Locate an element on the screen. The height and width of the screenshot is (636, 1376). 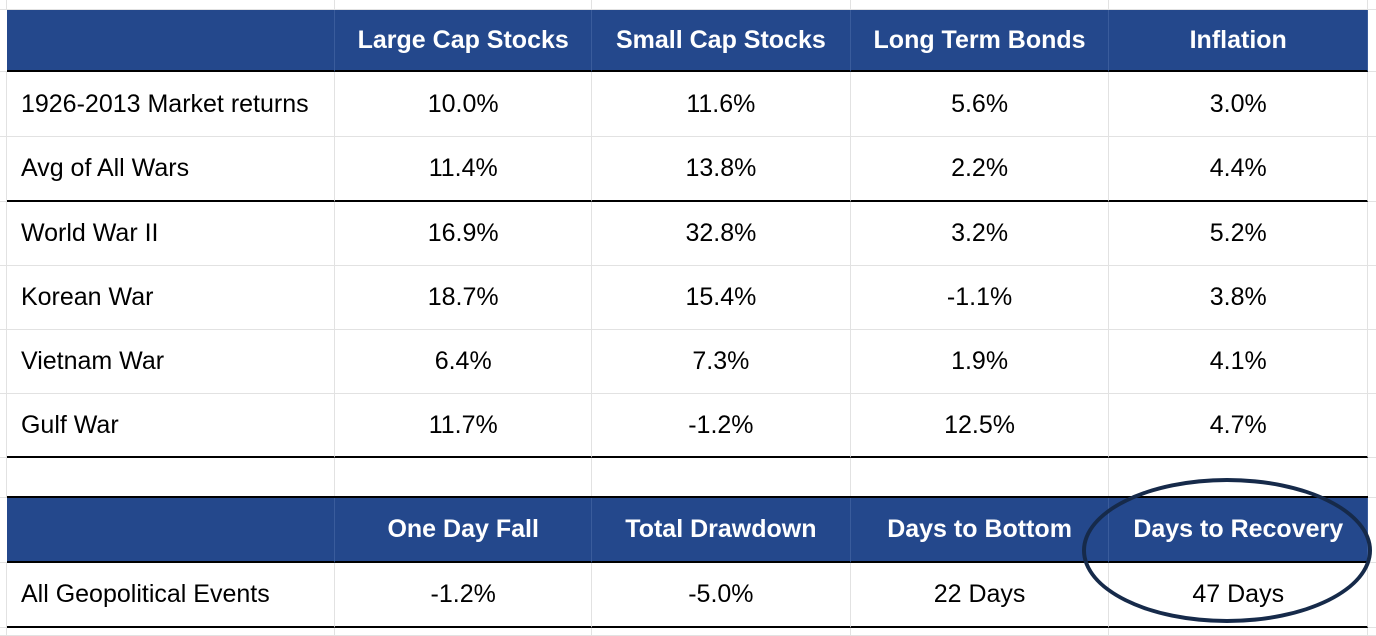
table-cell: 11.6% is located at coordinates (721, 104).